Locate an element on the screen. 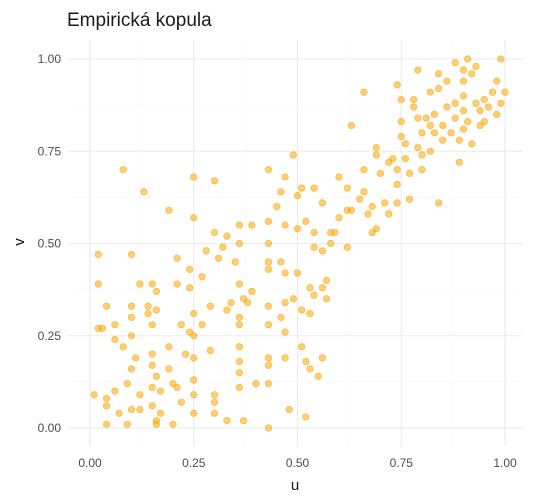  x-tick-label: 1.00 is located at coordinates (505, 463).